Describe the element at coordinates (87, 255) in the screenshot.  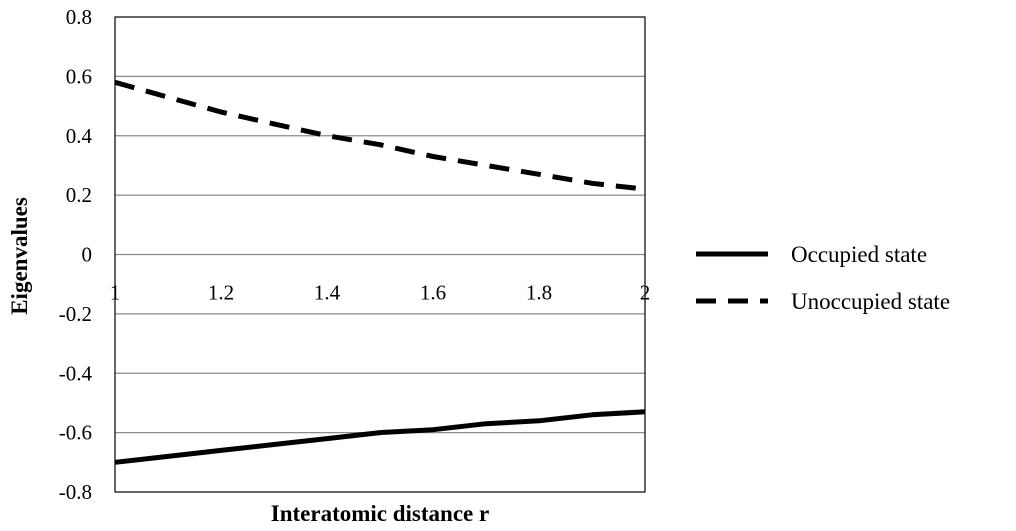
I see `y-tick-label: 0` at that location.